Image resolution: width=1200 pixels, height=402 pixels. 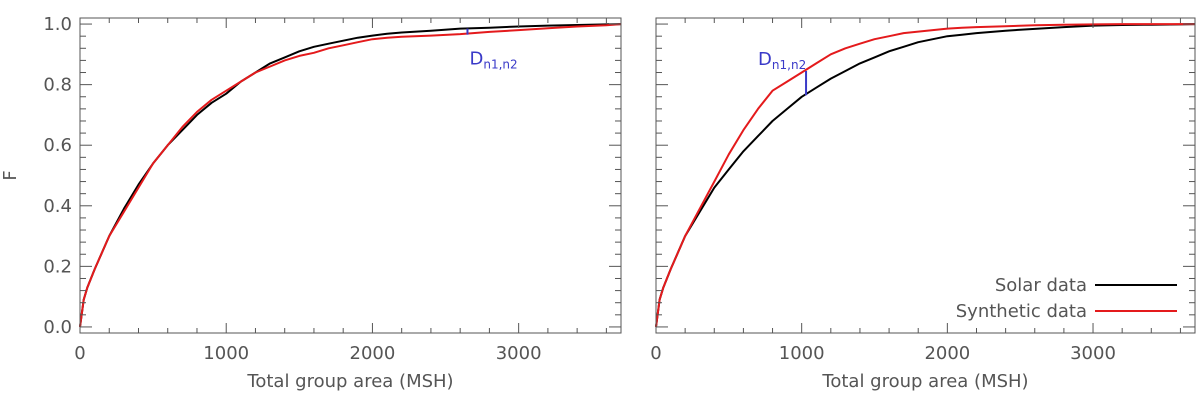 What do you see at coordinates (1021, 311) in the screenshot?
I see `legend-label-synthetic: Synthetic data` at bounding box center [1021, 311].